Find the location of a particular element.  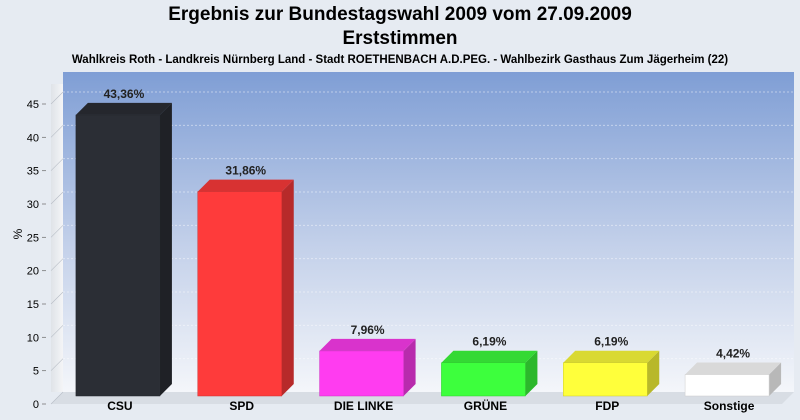

chart-subtitle: Erststimmen is located at coordinates (400, 38).